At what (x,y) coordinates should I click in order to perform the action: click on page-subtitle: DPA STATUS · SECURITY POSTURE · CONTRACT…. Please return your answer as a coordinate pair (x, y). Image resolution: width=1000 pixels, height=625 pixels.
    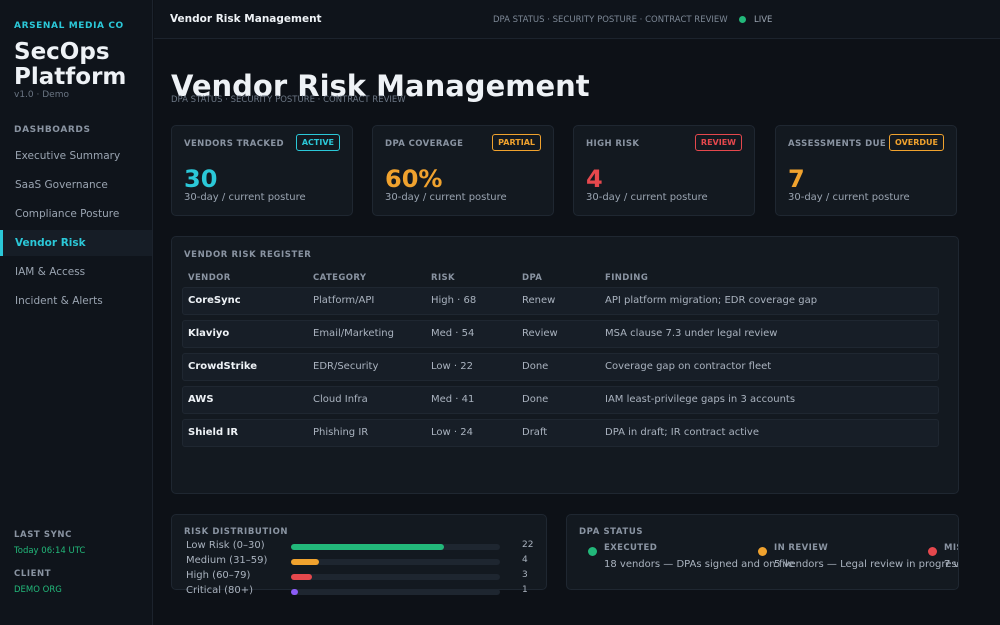
    Looking at the image, I should click on (288, 100).